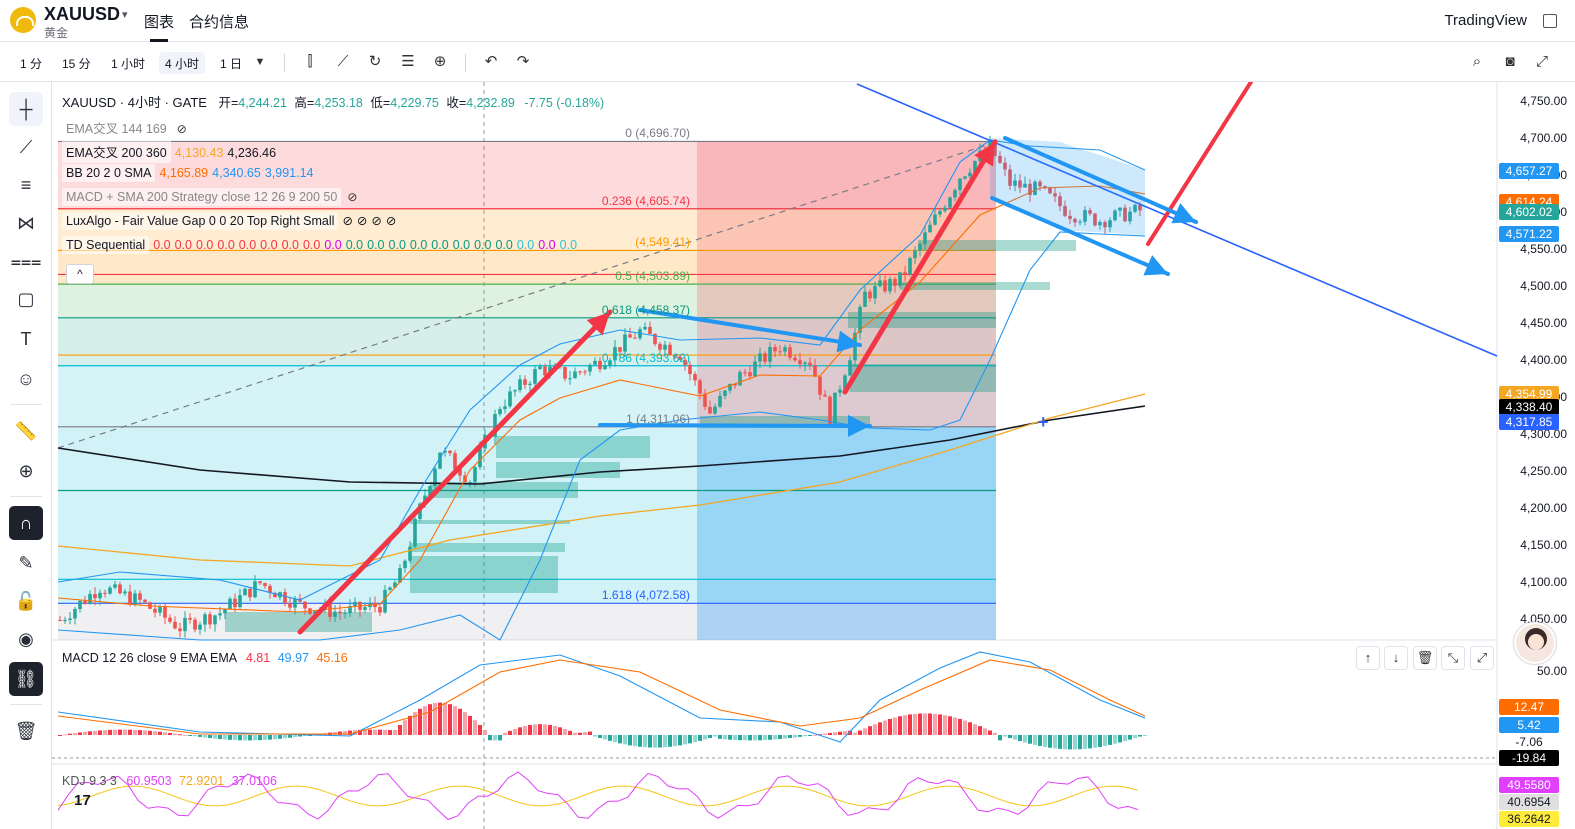 This screenshot has width=1575, height=829. Describe the element at coordinates (1482, 658) in the screenshot. I see `maximize-pane-icon: ⤢` at that location.